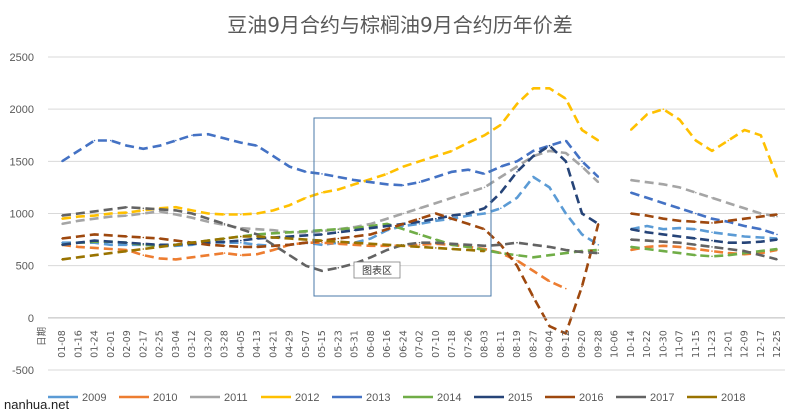 This screenshot has width=800, height=416. I want to click on x-tick-label: 12-01, so click(728, 344).